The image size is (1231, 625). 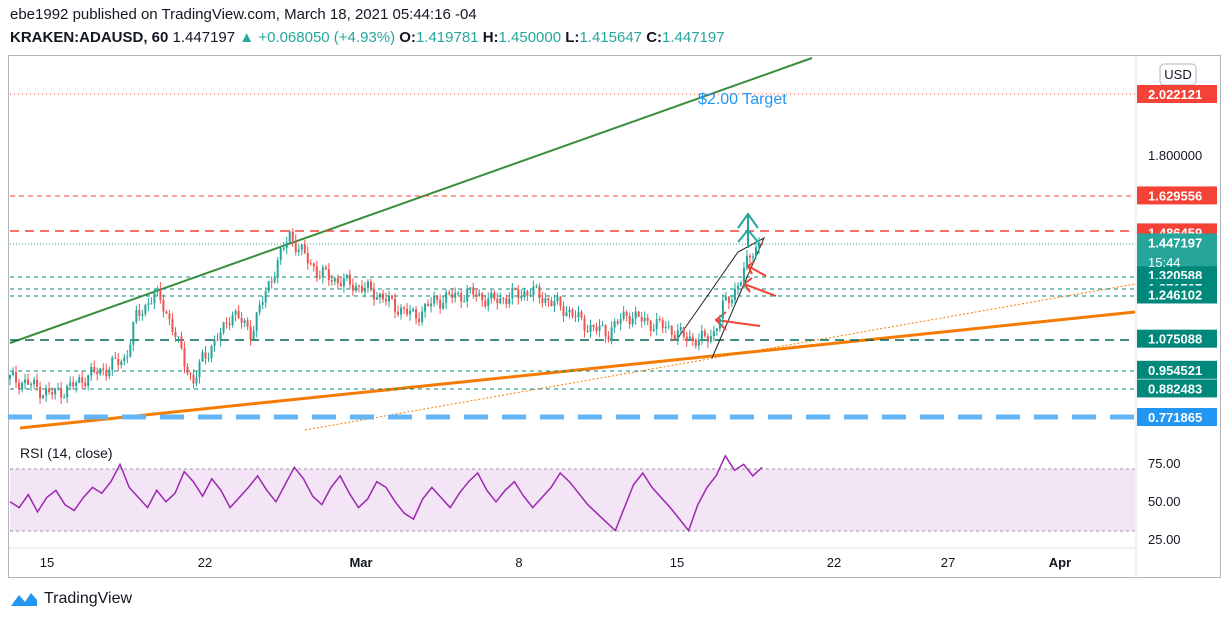 I want to click on arrow-up-icon, so click(x=748, y=230).